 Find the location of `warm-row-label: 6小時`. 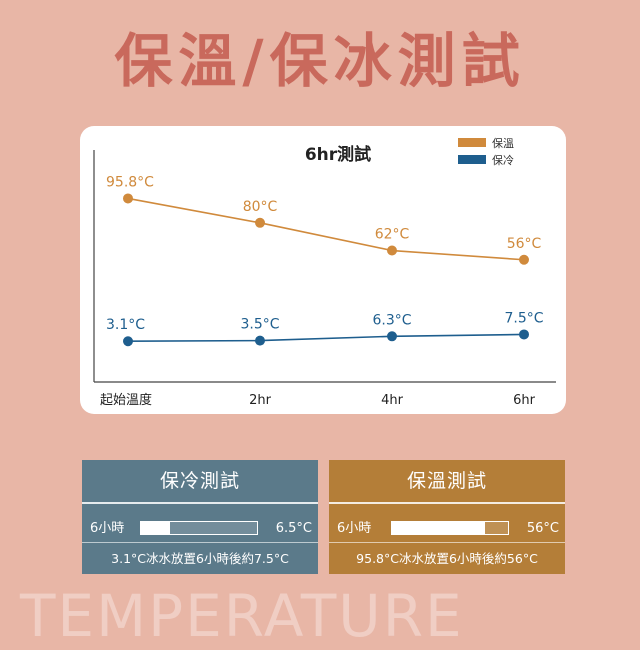

warm-row-label: 6小時 is located at coordinates (354, 528).